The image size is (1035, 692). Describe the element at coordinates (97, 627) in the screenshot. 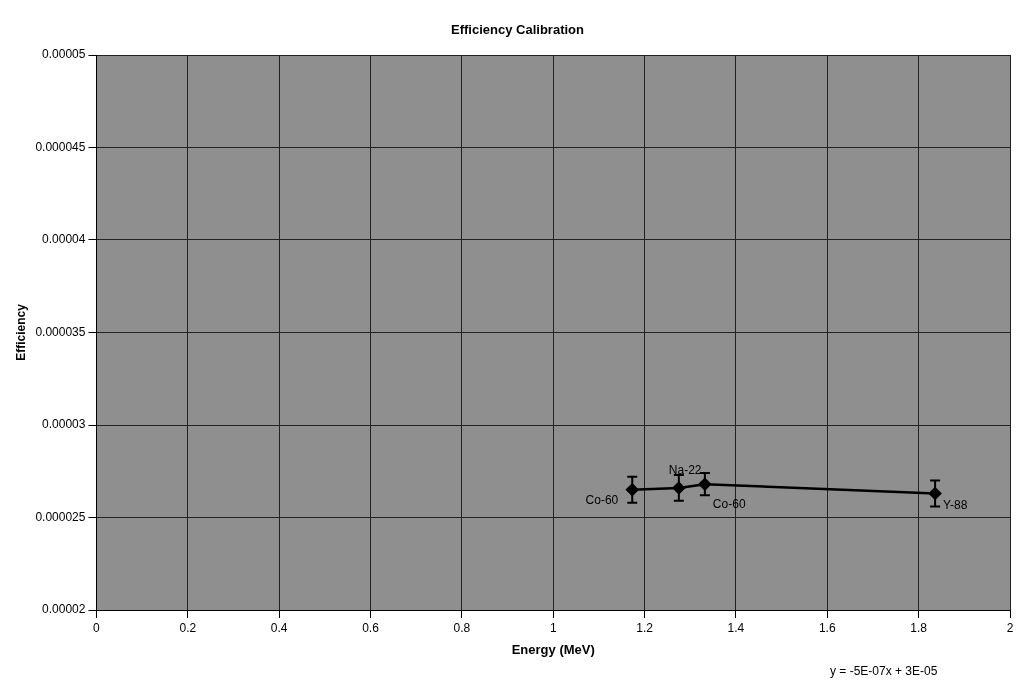

I see `x-tick-label: 0` at that location.